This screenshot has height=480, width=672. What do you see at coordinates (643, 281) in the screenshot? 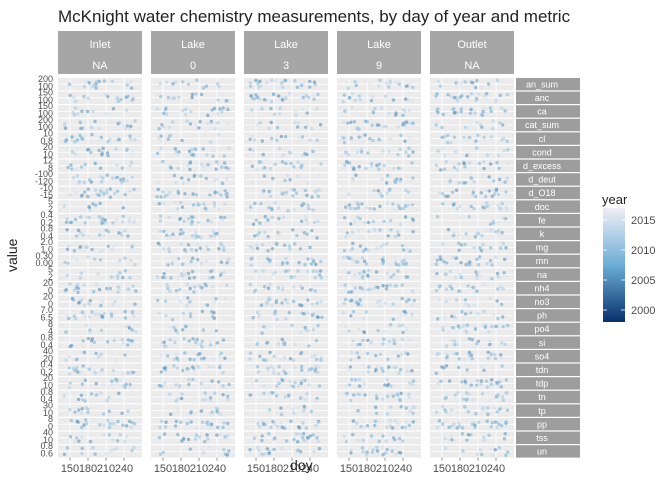
I see `legend-tick-label: 2005` at bounding box center [643, 281].